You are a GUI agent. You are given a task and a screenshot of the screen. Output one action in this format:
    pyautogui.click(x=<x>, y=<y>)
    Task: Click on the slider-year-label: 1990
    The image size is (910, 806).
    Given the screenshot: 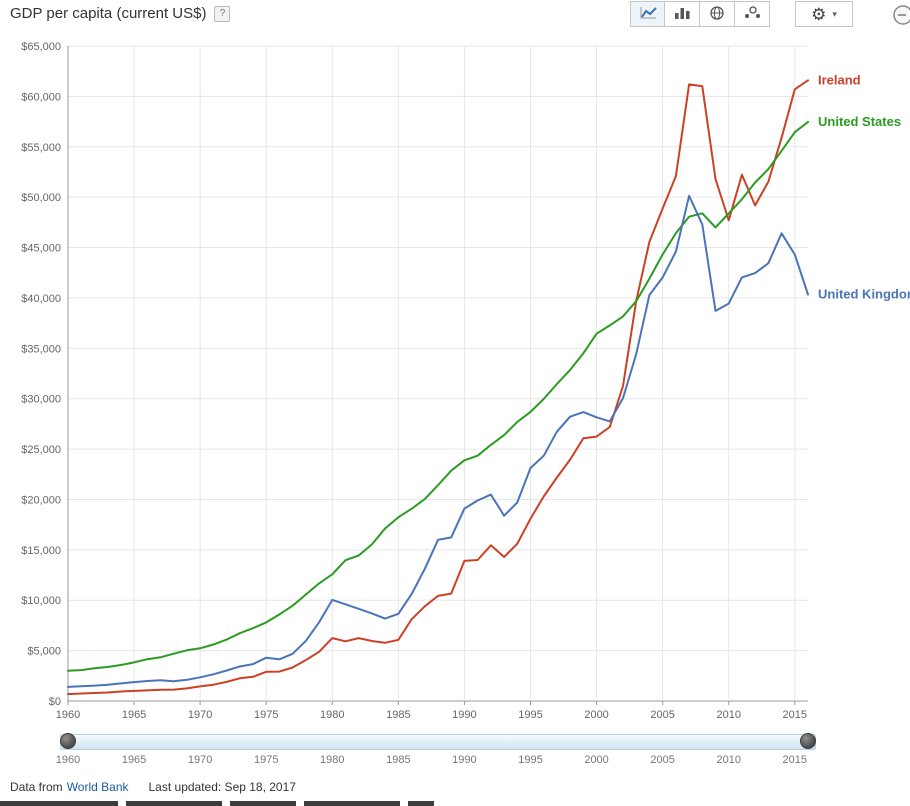 What is the action you would take?
    pyautogui.click(x=464, y=760)
    